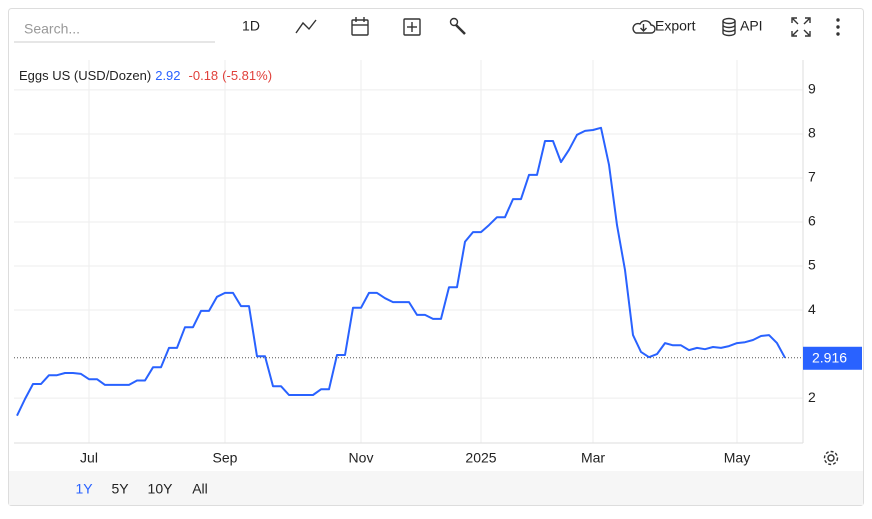 The width and height of the screenshot is (872, 519). What do you see at coordinates (457, 26) in the screenshot?
I see `tools-icon` at bounding box center [457, 26].